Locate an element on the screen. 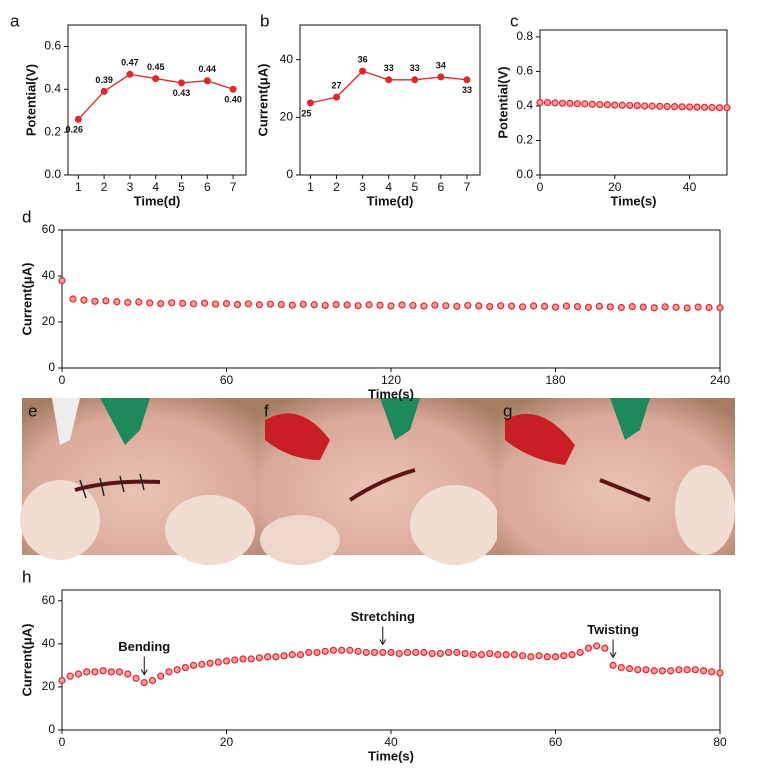 Image resolution: width=768 pixels, height=777 pixels. x-tick-label: 3 is located at coordinates (362, 187).